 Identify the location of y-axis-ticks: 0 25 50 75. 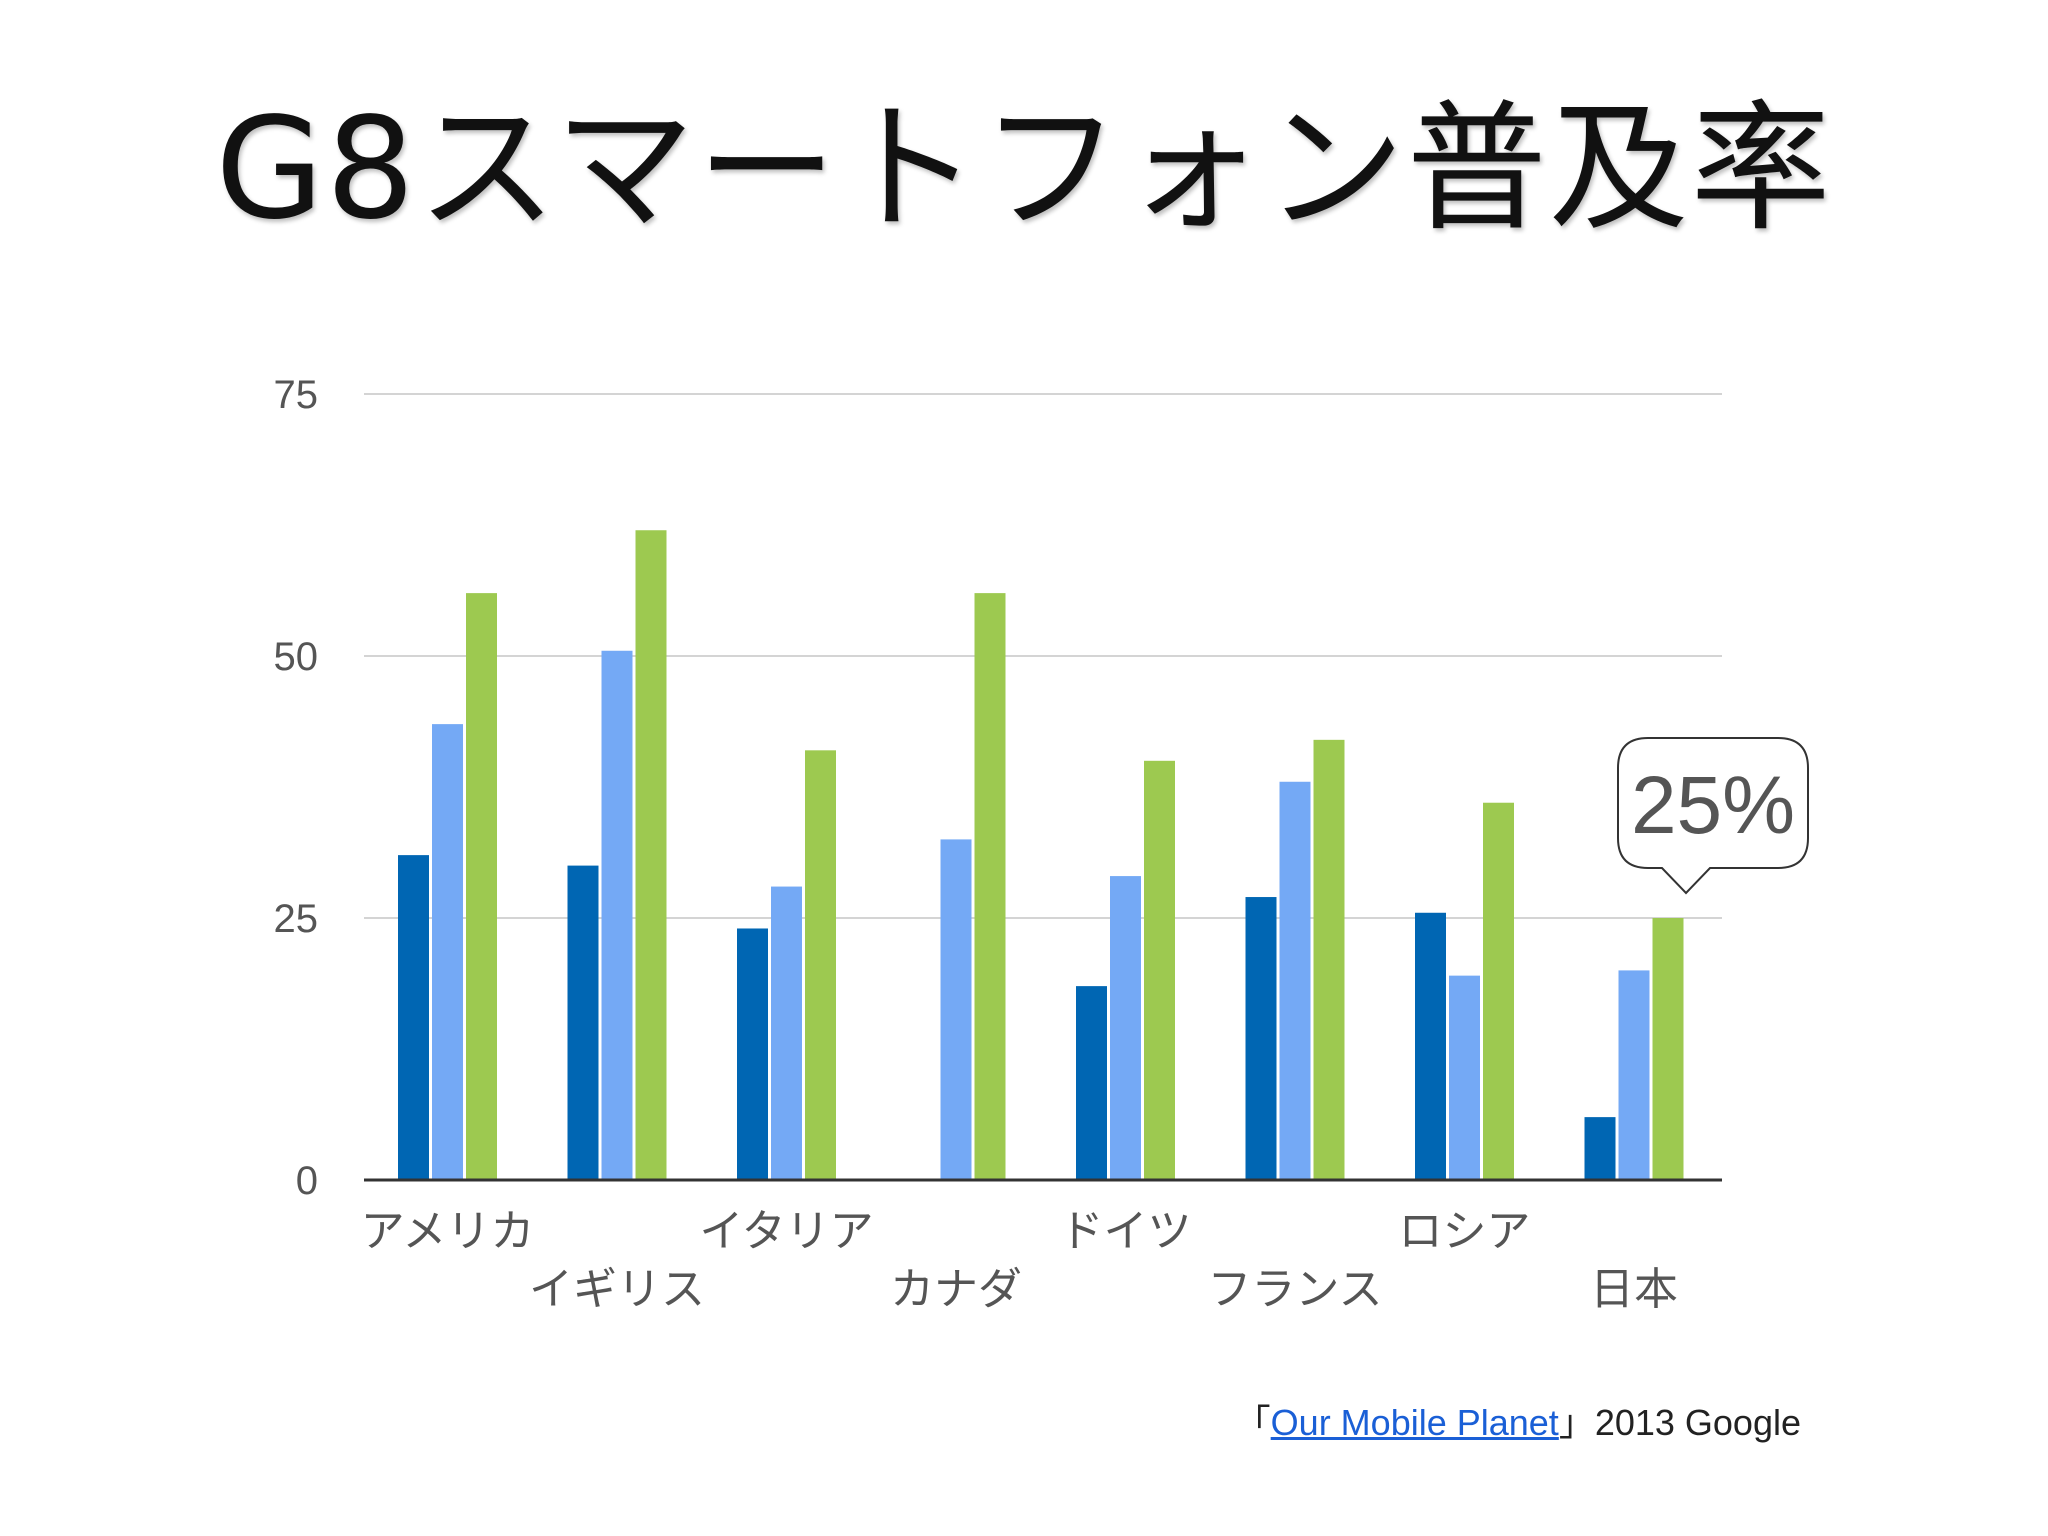
(296, 788).